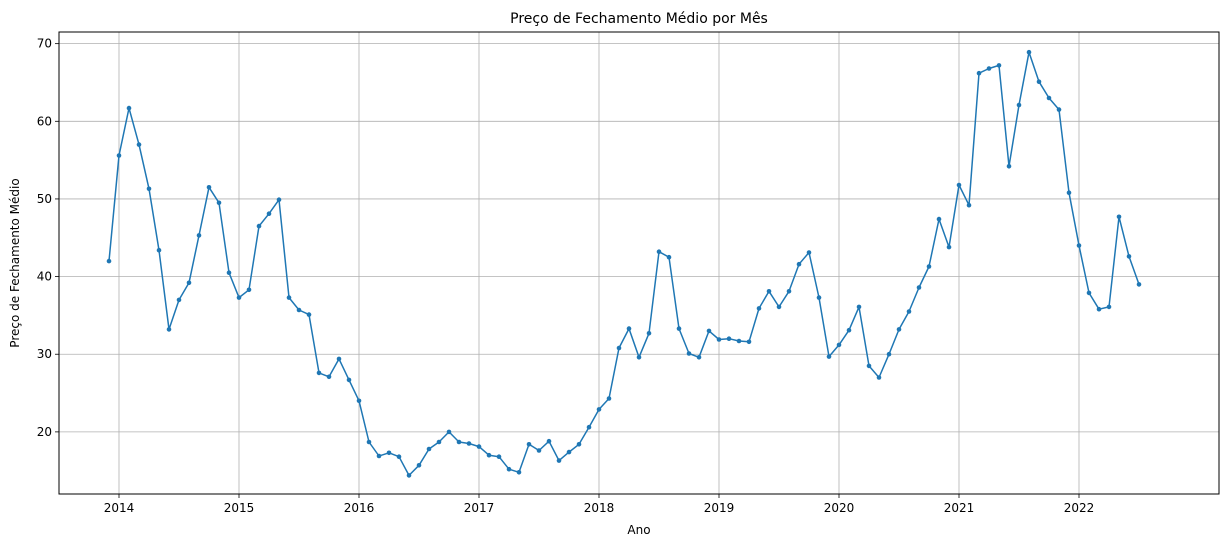 The height and width of the screenshot is (546, 1230). I want to click on x-tick-label: 2014, so click(119, 508).